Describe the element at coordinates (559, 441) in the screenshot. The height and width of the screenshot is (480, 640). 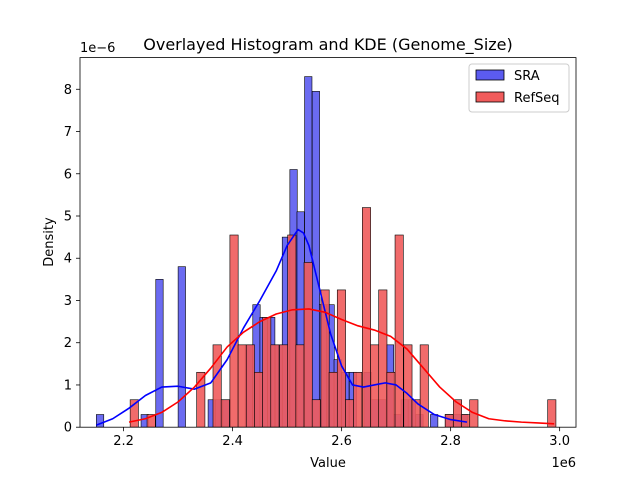
I see `x-tick-label: 3.0` at that location.